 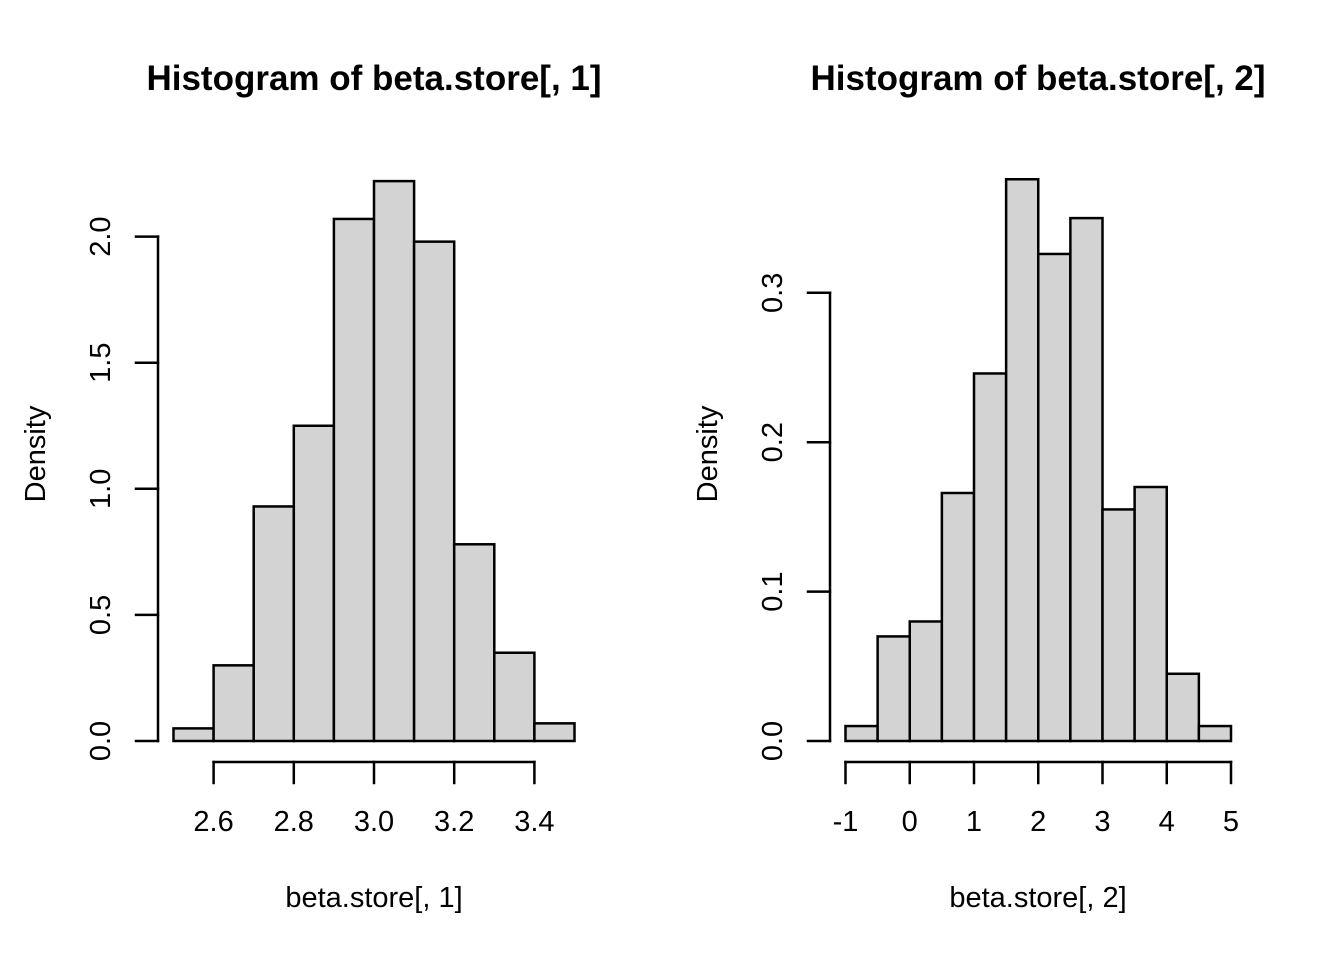 I want to click on x-tick-label: 4, so click(x=1167, y=822).